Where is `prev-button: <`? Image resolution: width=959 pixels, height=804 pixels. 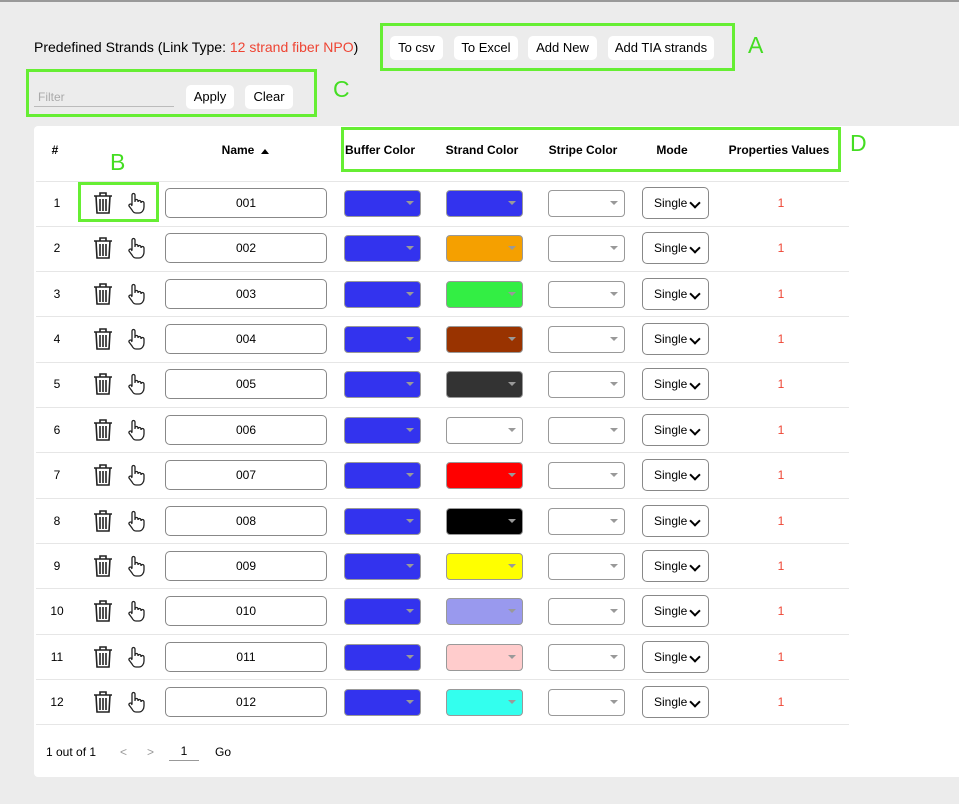
prev-button: < is located at coordinates (124, 752).